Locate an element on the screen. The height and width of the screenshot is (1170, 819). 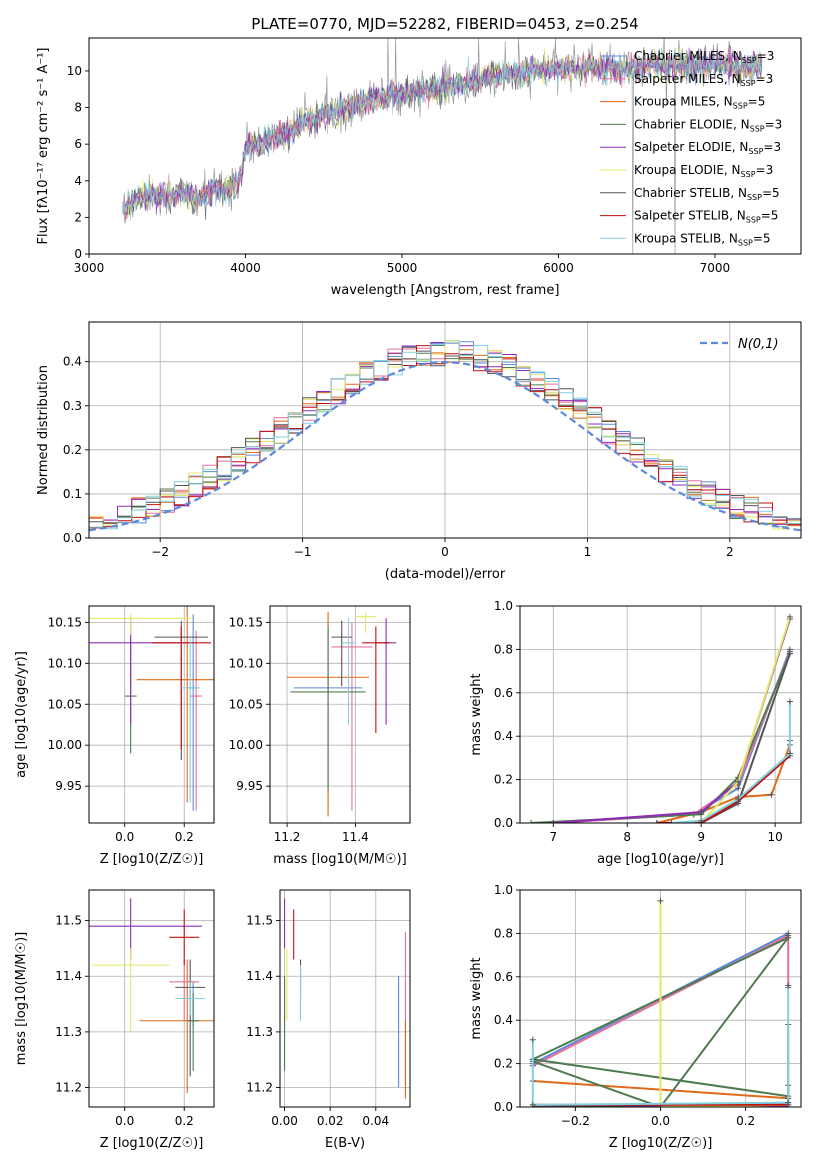
residuals-ylabel: Normed distribution is located at coordinates (43, 430).